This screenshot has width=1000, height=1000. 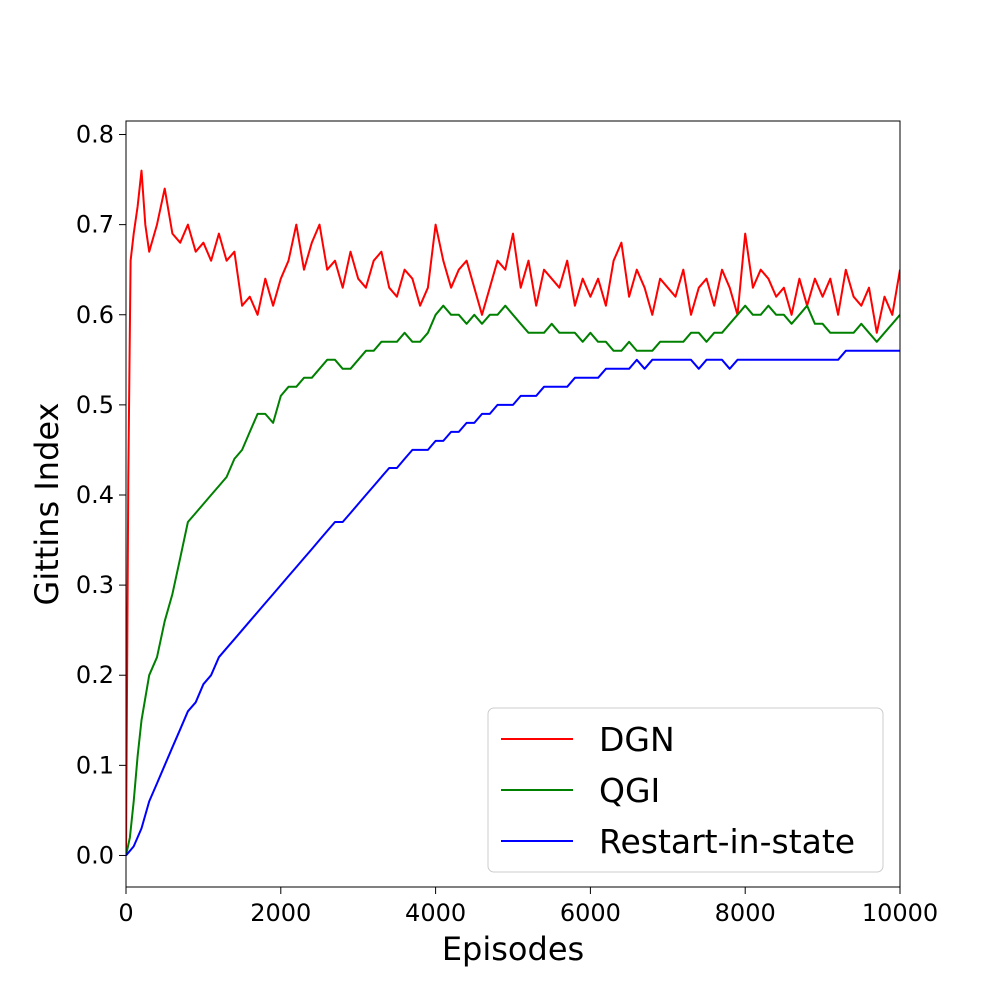 I want to click on y-tick-label: 0.8, so click(x=95, y=135).